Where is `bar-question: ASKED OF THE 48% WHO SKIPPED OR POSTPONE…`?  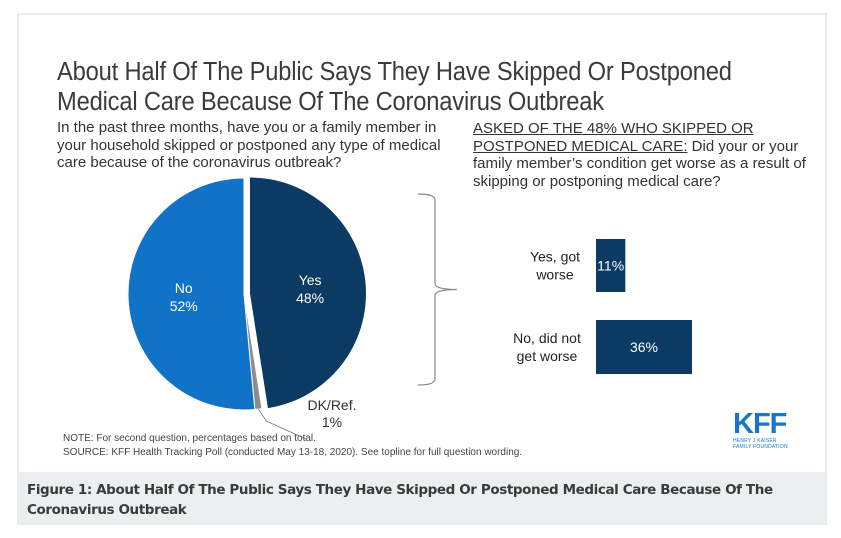 bar-question: ASKED OF THE 48% WHO SKIPPED OR POSTPONE… is located at coordinates (645, 155).